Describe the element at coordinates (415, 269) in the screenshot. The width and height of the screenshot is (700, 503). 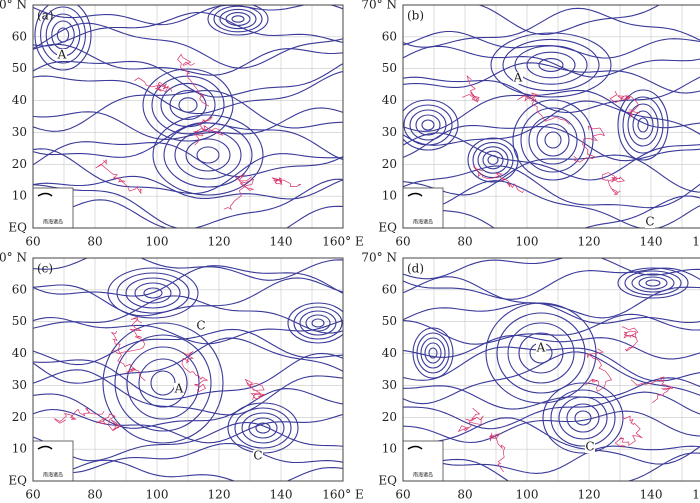
I see `panel-label: (d)` at that location.